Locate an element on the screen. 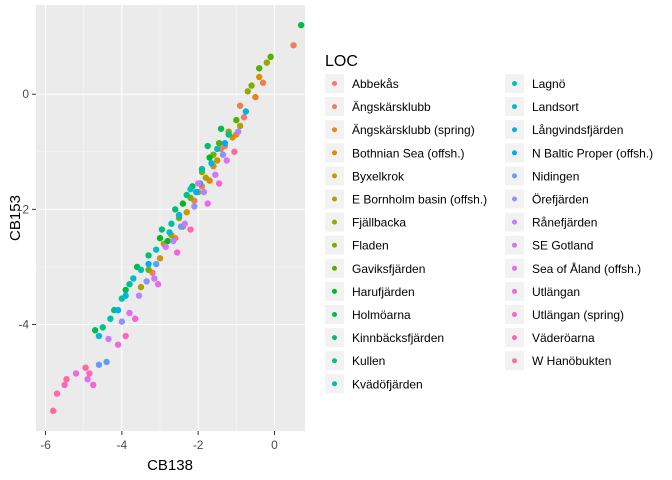 The image size is (672, 480). x-tick-label: 0 is located at coordinates (274, 445).